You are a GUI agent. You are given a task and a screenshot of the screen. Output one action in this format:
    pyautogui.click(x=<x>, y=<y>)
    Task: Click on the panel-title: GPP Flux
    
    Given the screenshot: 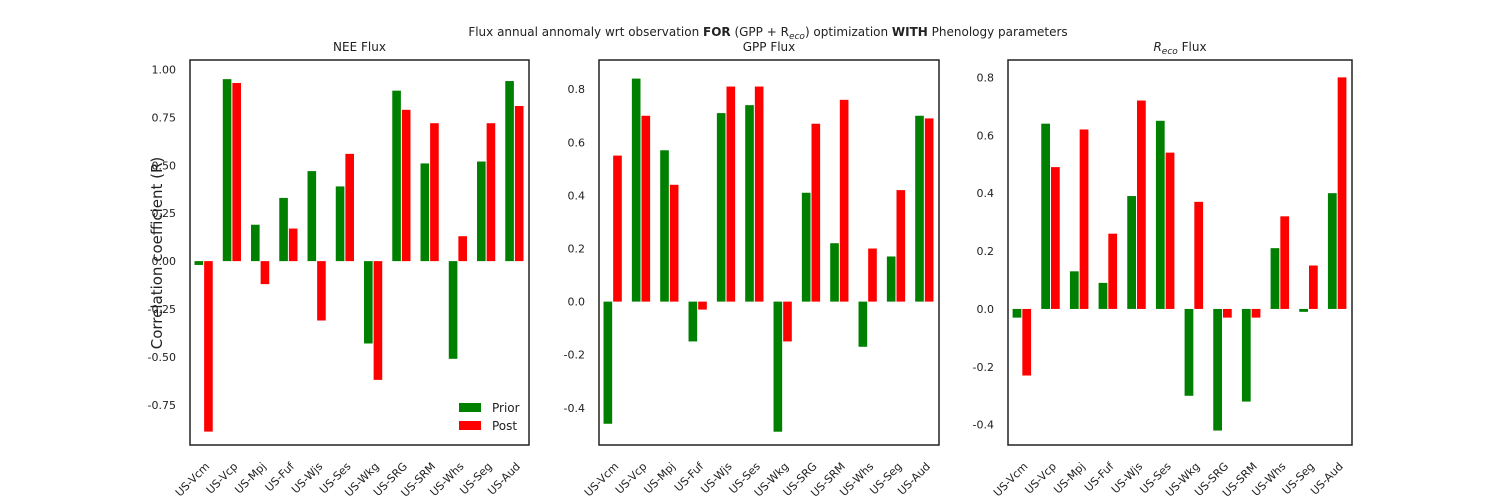 What is the action you would take?
    pyautogui.click(x=769, y=47)
    